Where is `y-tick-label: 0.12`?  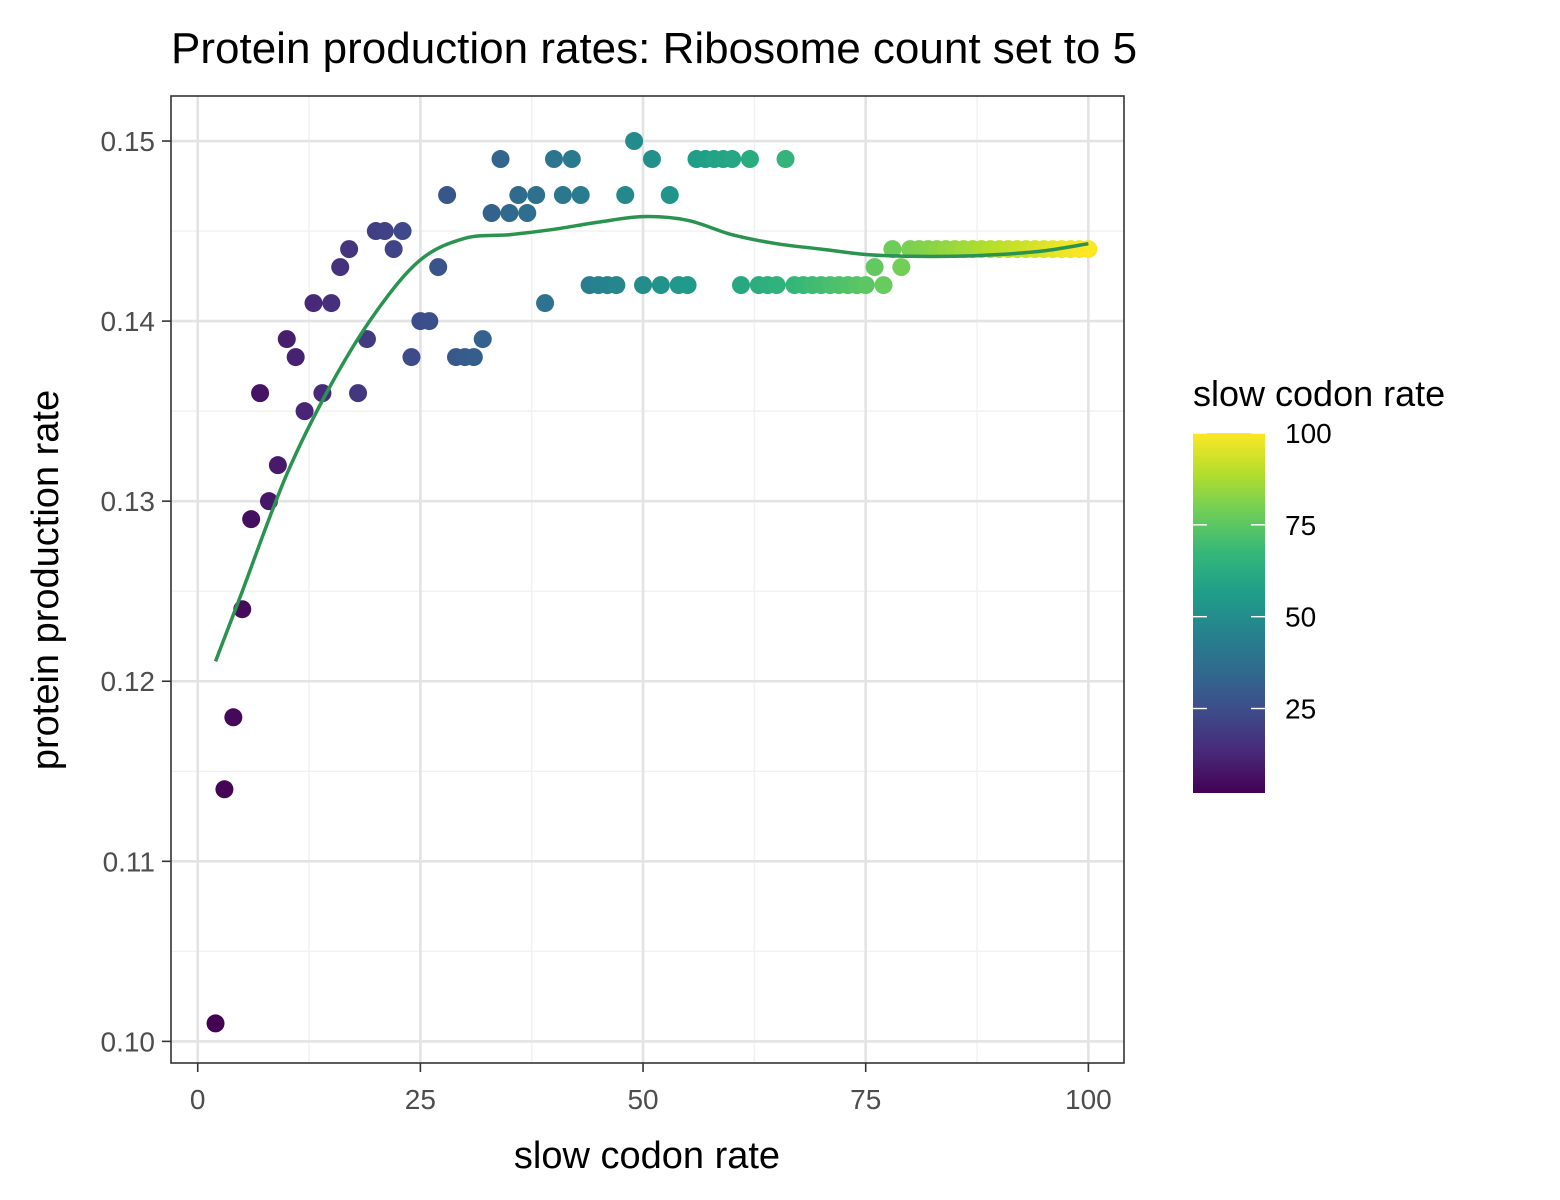 y-tick-label: 0.12 is located at coordinates (128, 681).